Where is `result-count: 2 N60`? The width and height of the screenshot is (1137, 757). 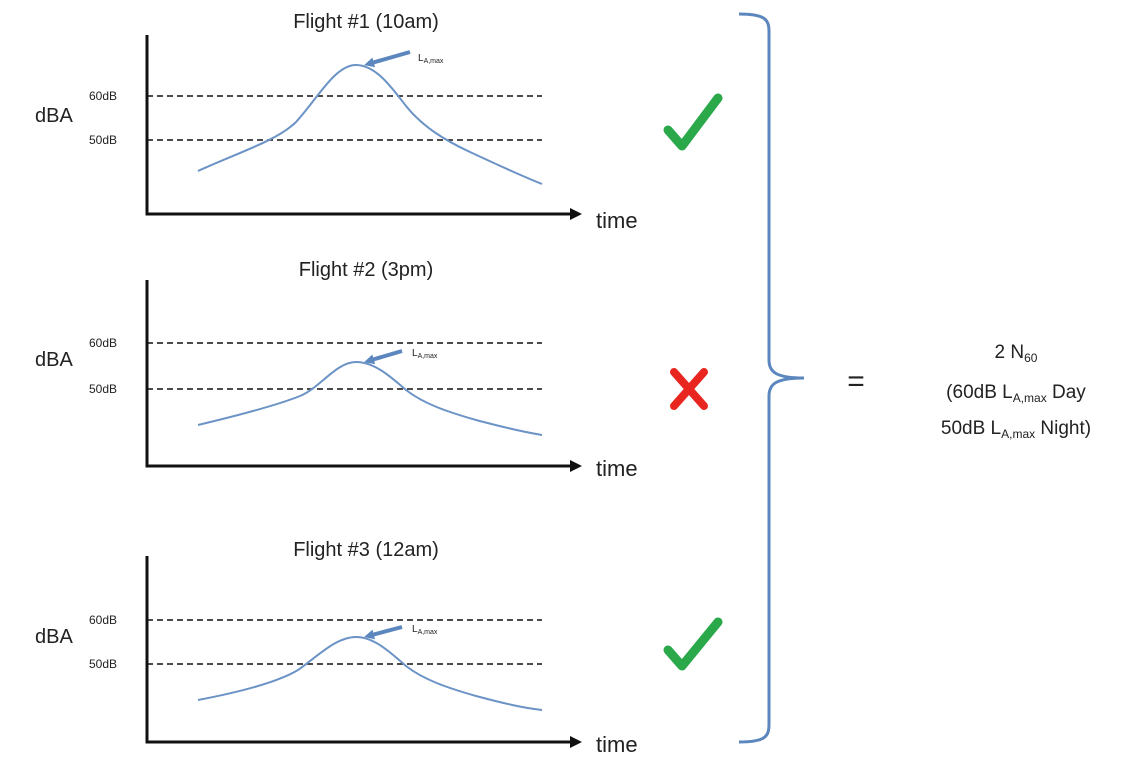 result-count: 2 N60 is located at coordinates (1016, 353).